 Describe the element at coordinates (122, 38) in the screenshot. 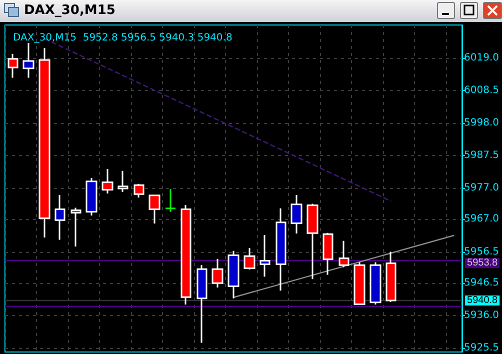

I see `text: DAX_30,M15 5952.8 5956.5 5940.3 5940.8` at that location.